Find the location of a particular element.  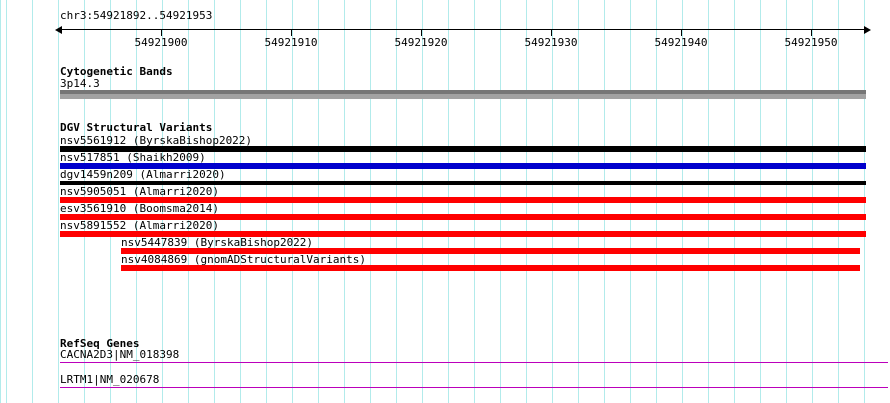

variant-label: nsv5905051 (Almarri2020) is located at coordinates (139, 191).